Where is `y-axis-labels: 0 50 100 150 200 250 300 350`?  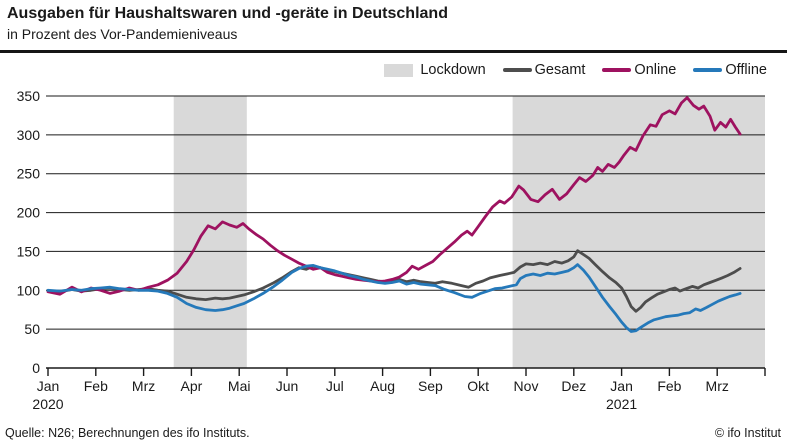 y-axis-labels: 0 50 100 150 200 250 300 350 is located at coordinates (29, 232).